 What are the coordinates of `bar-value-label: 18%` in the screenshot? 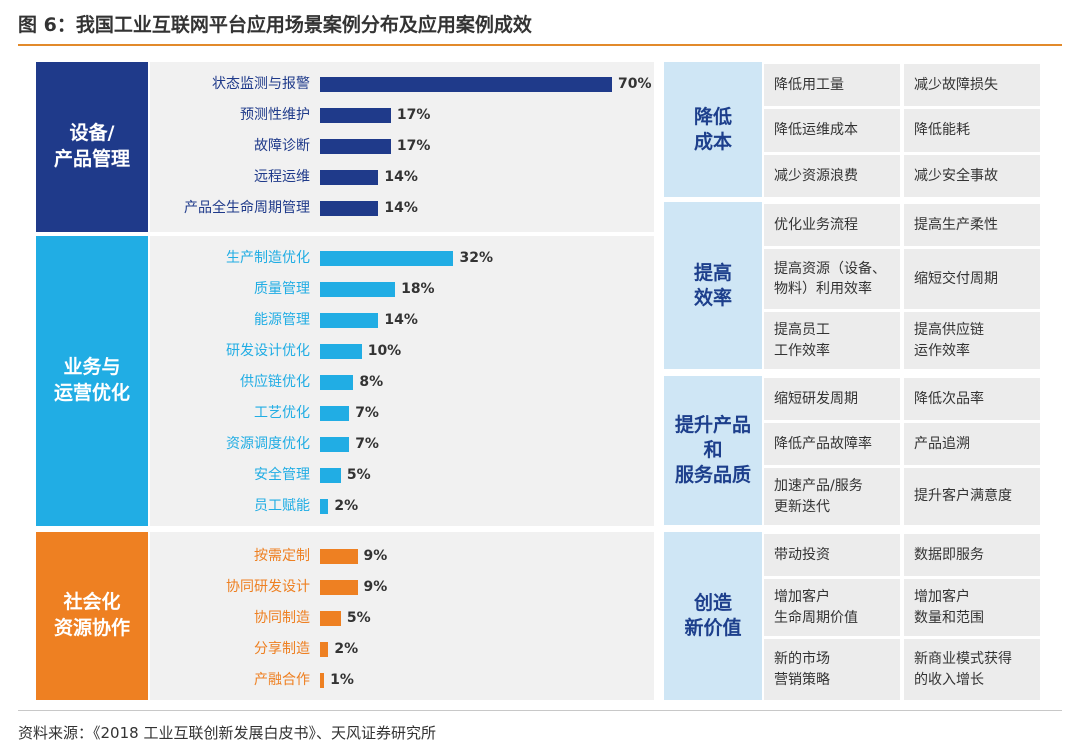 It's located at (418, 289).